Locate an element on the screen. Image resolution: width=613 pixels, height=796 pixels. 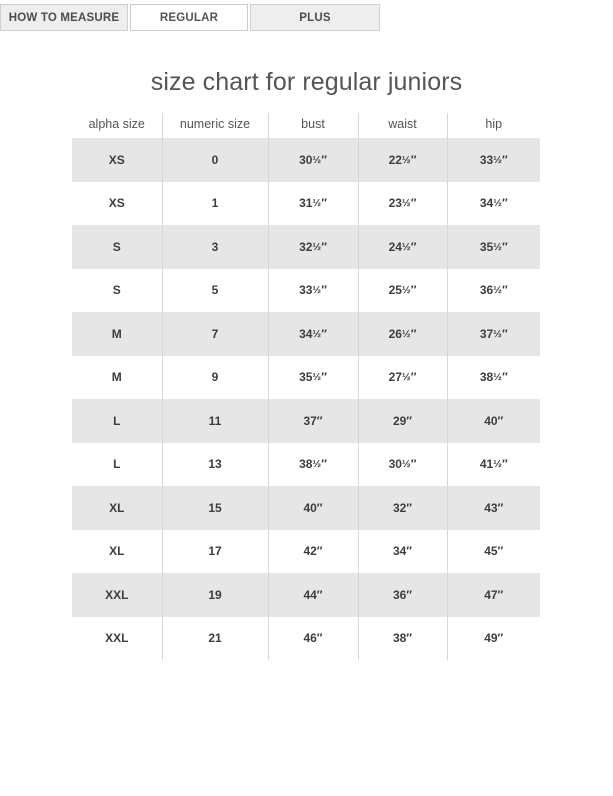
table-row: M 9 35½″ 27½″ 38½″ is located at coordinates (306, 377).